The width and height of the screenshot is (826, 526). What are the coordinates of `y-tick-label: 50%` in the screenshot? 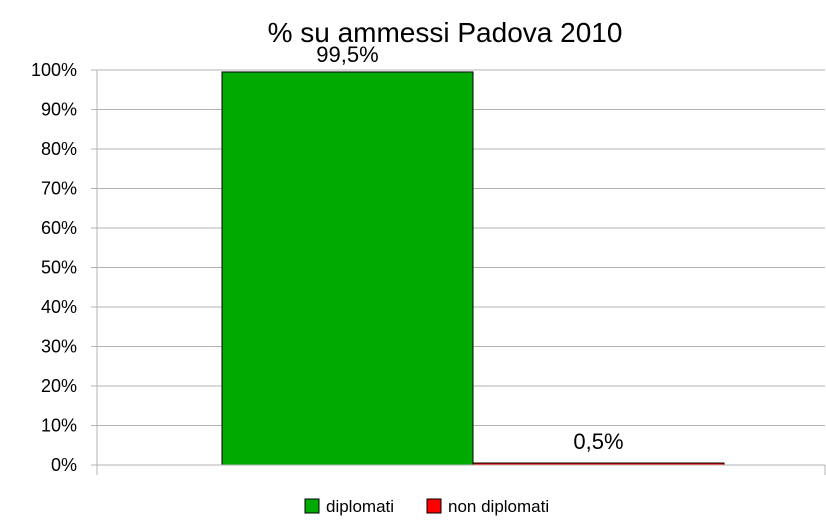 It's located at (59, 268).